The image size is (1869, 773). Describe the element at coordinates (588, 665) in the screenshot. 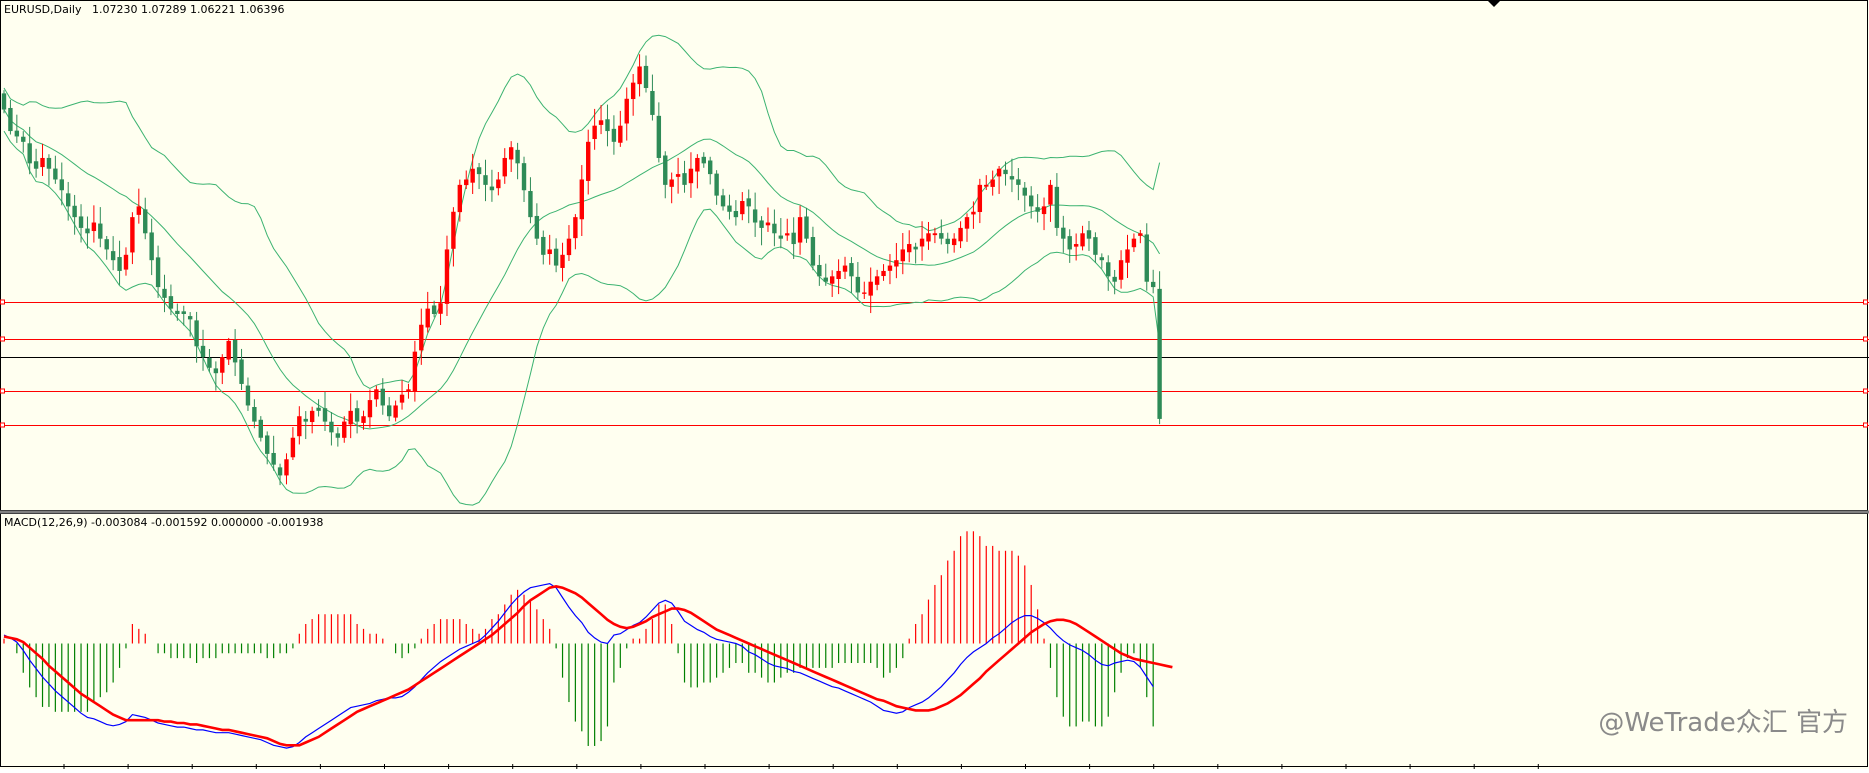

I see `signal-line` at that location.